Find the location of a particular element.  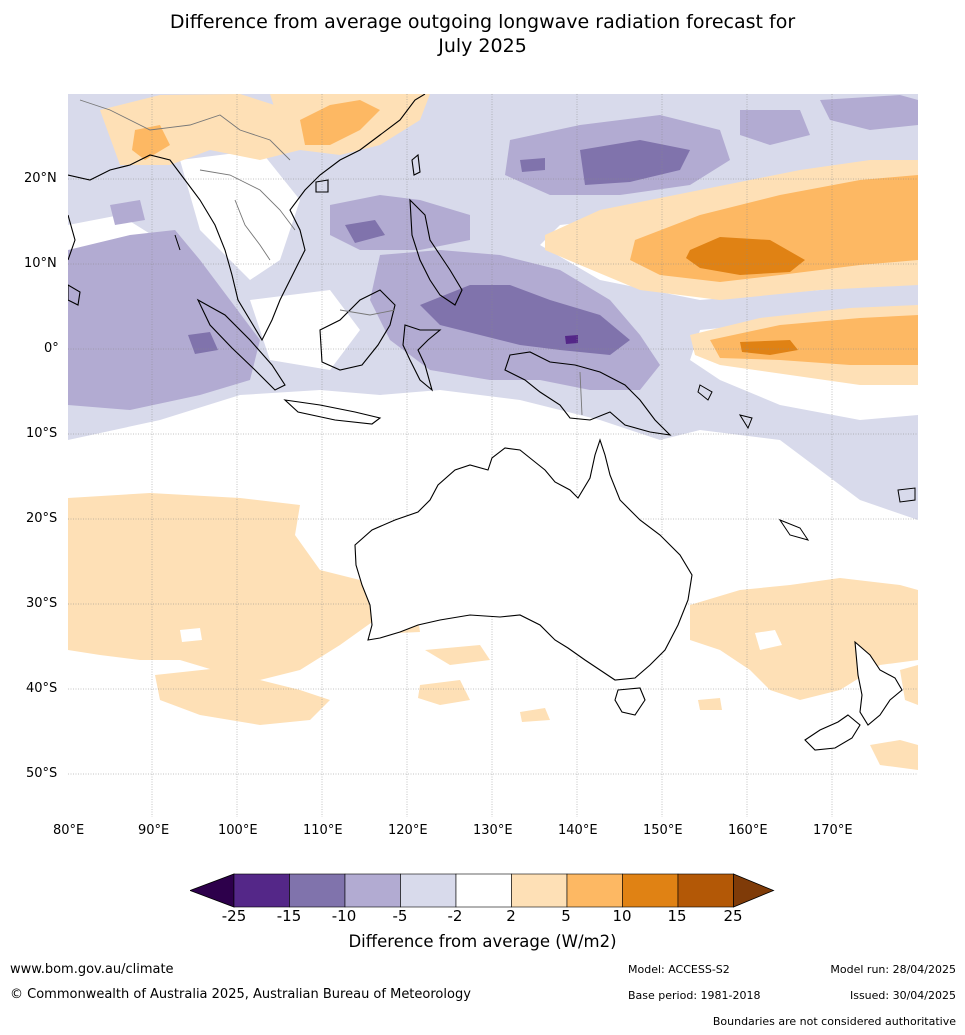

philippines-coastline is located at coordinates (436, 252).